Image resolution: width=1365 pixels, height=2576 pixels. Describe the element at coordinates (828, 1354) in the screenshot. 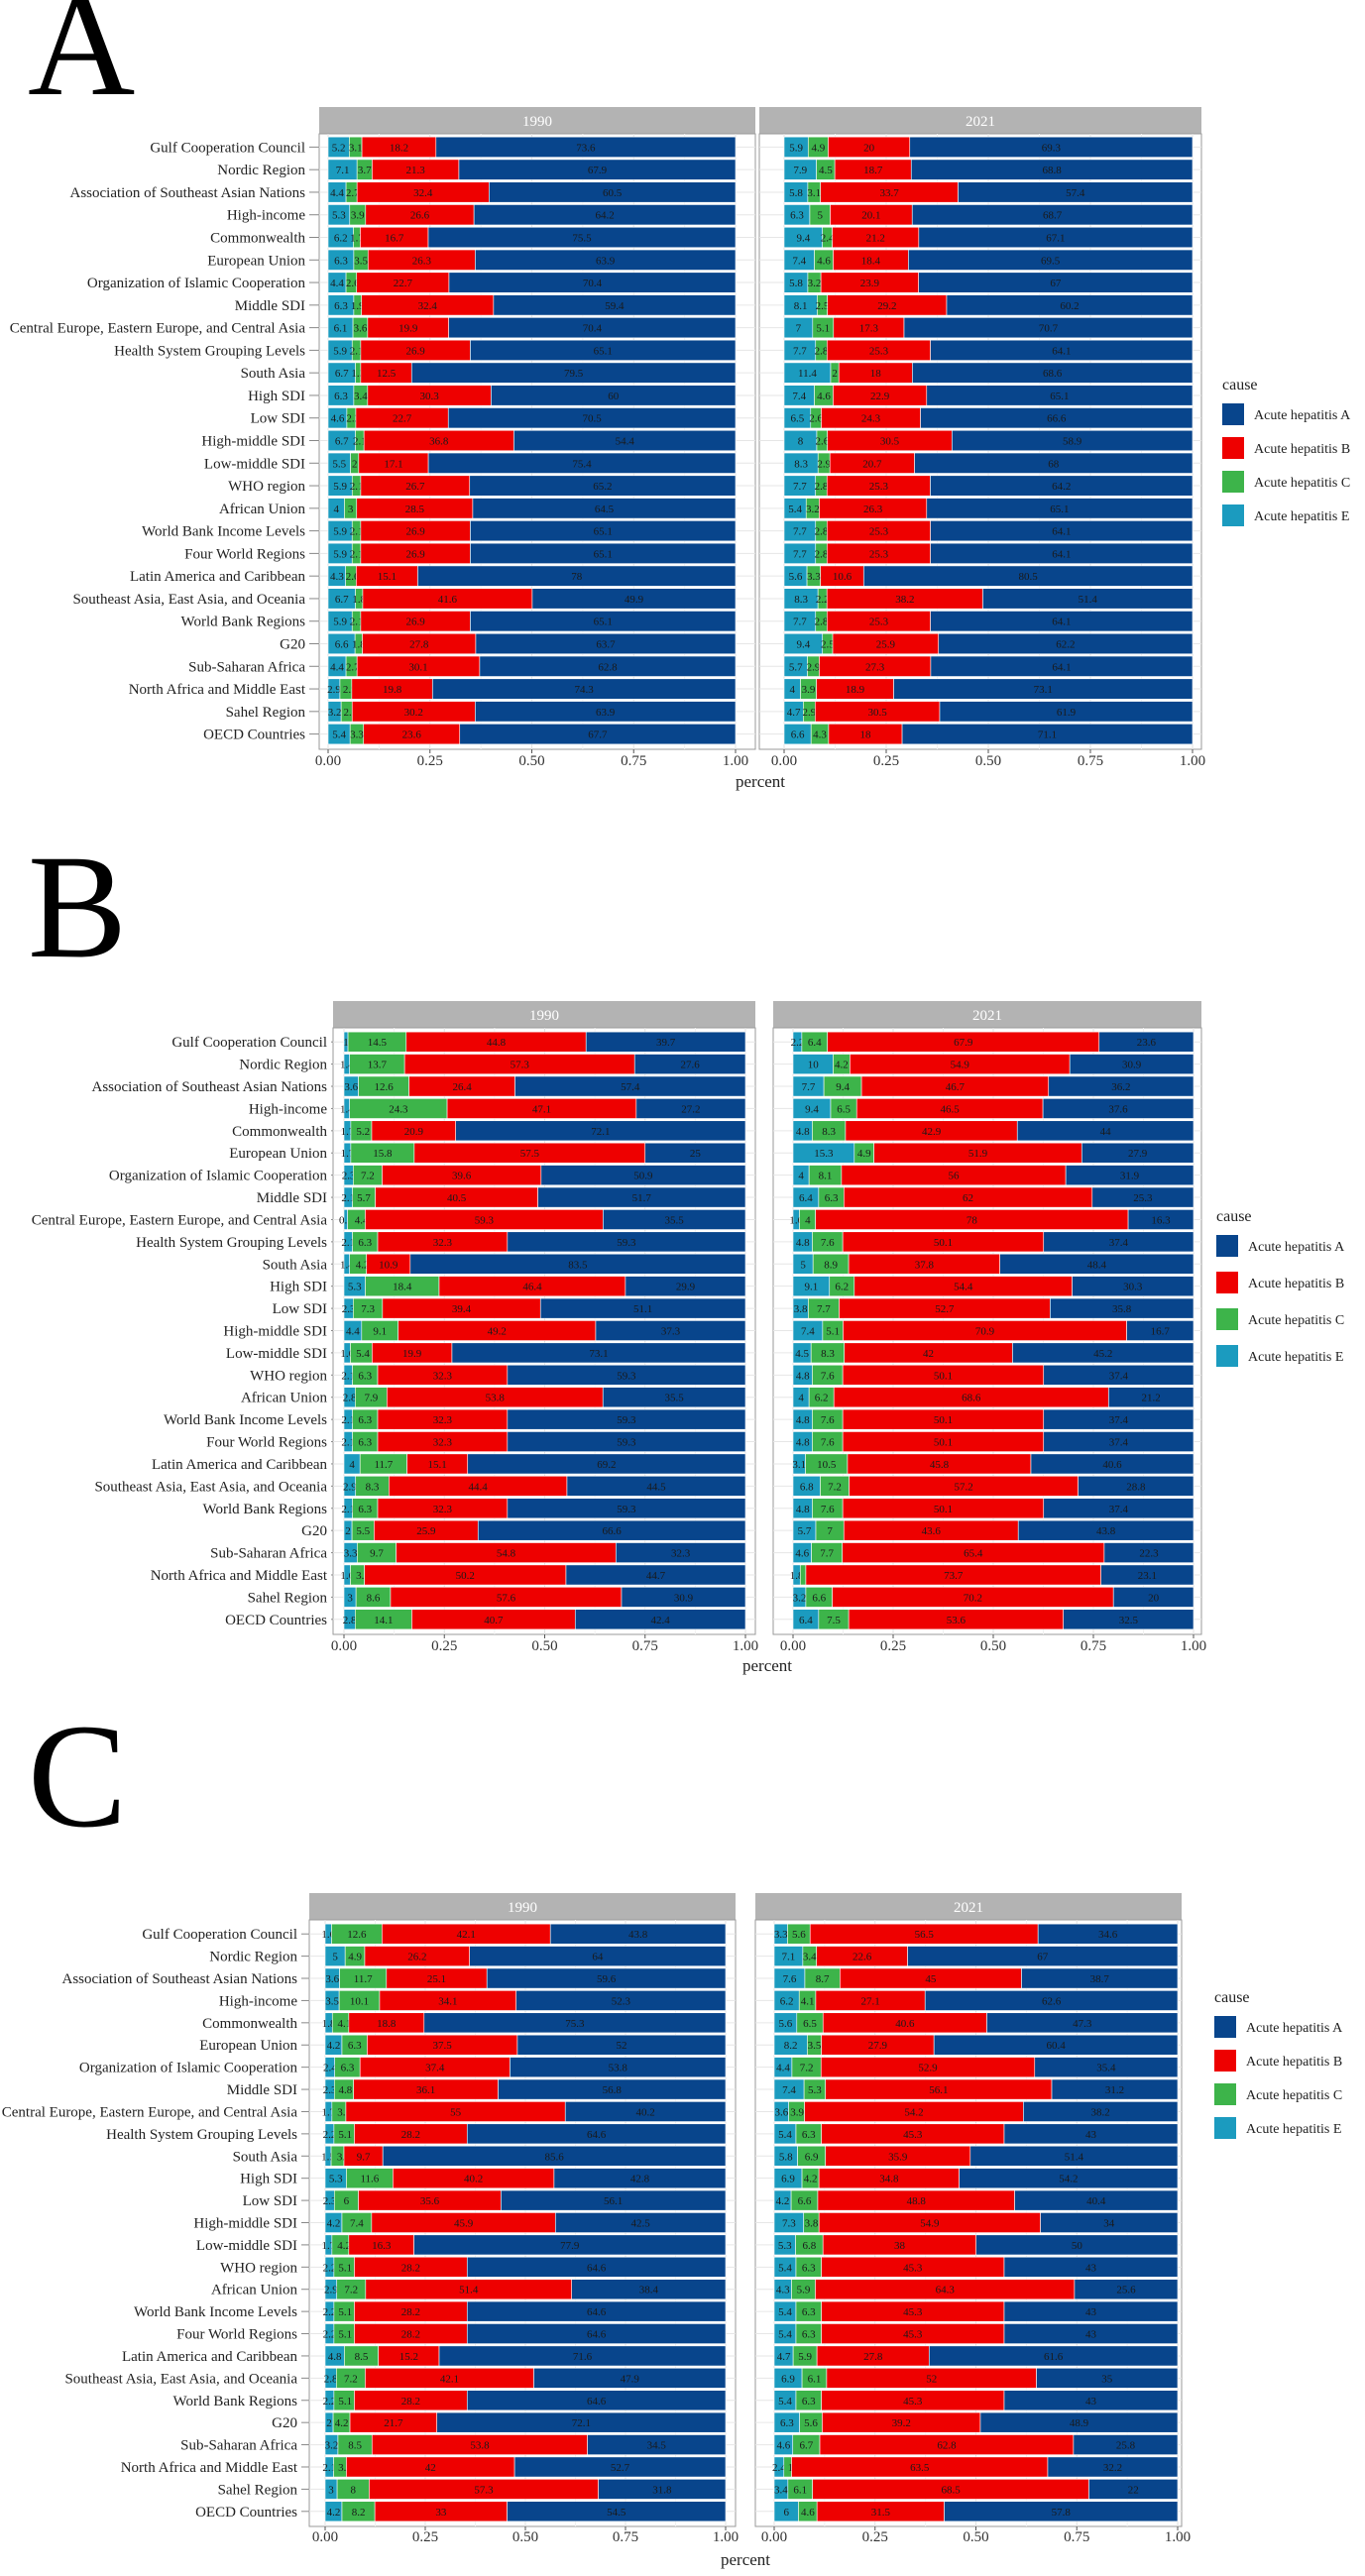

I see `data-label: 8.3` at that location.